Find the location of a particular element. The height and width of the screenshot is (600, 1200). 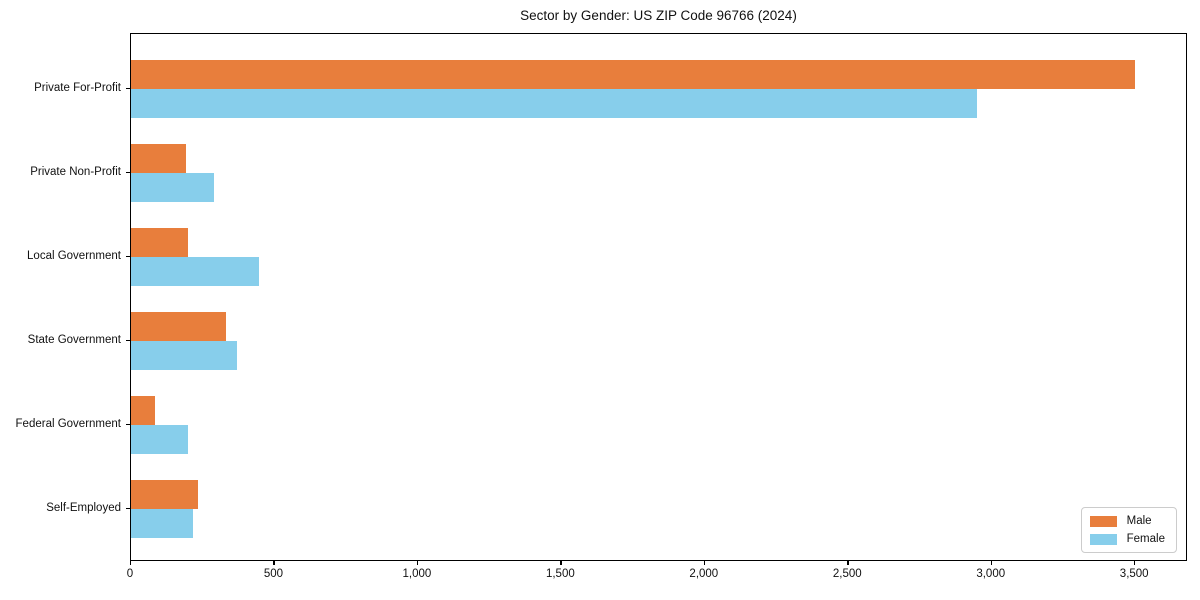

bar-male-local-government is located at coordinates (160, 242).